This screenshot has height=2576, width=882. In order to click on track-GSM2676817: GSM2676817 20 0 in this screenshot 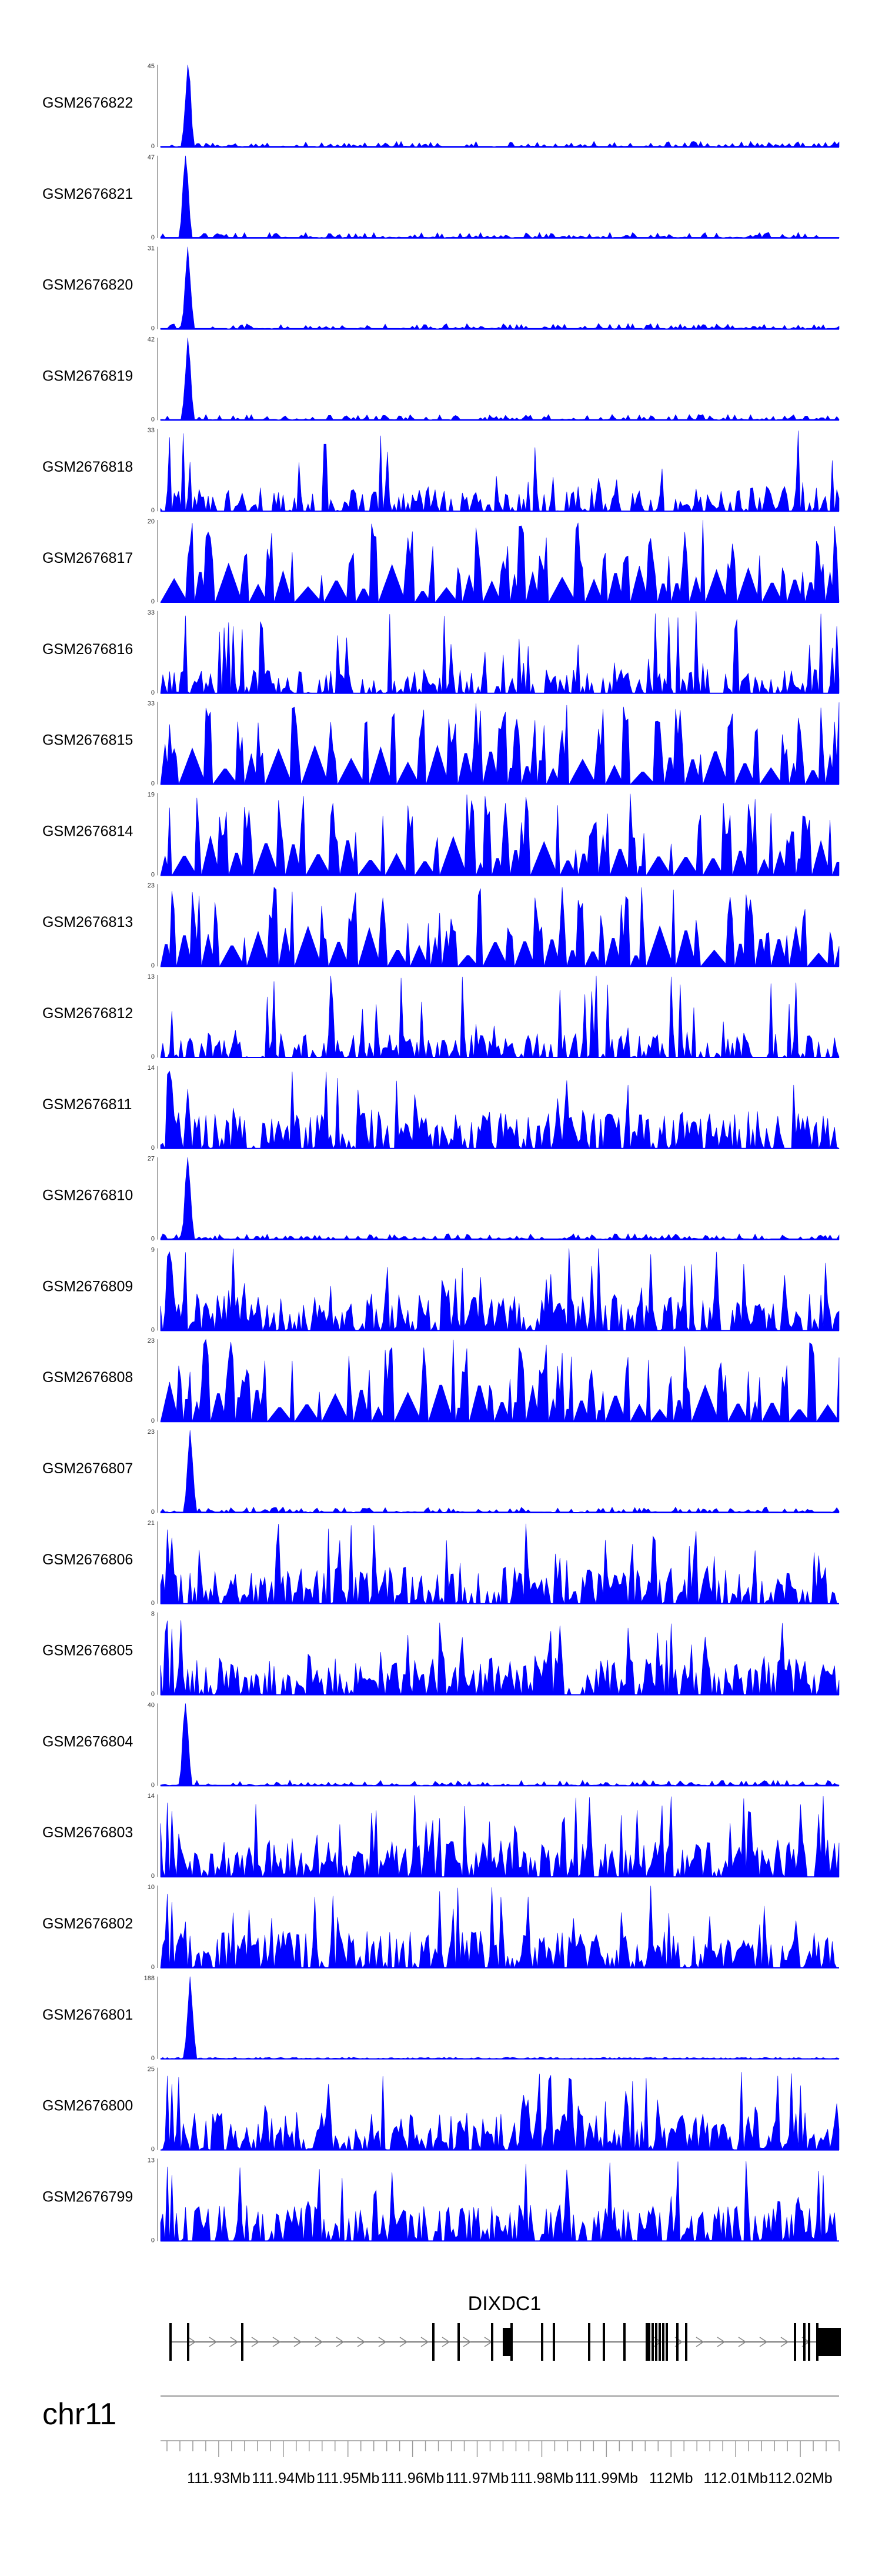, I will do `click(441, 561)`.